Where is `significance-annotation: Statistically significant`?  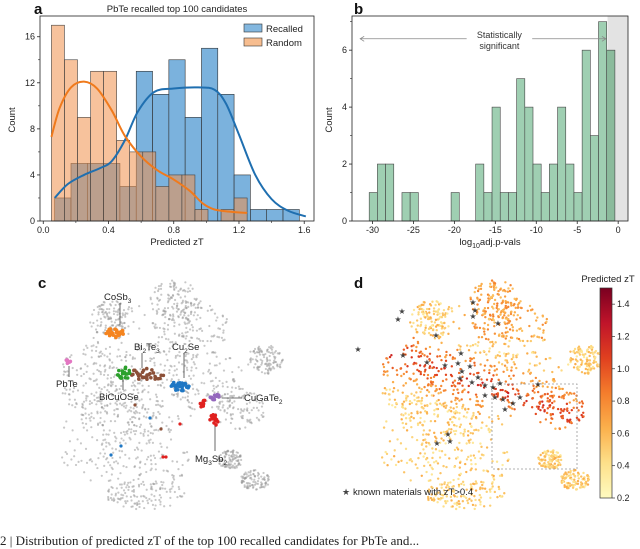 significance-annotation: Statistically significant is located at coordinates (483, 40).